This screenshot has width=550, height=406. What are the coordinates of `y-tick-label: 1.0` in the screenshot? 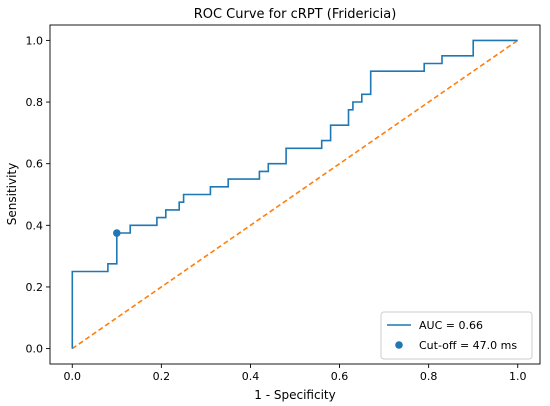 It's located at (35, 40).